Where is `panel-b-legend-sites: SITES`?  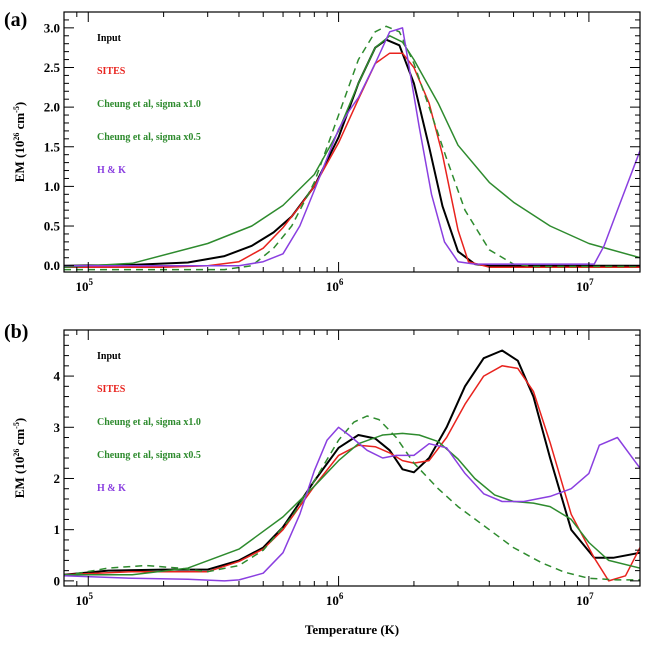
panel-b-legend-sites: SITES is located at coordinates (111, 389).